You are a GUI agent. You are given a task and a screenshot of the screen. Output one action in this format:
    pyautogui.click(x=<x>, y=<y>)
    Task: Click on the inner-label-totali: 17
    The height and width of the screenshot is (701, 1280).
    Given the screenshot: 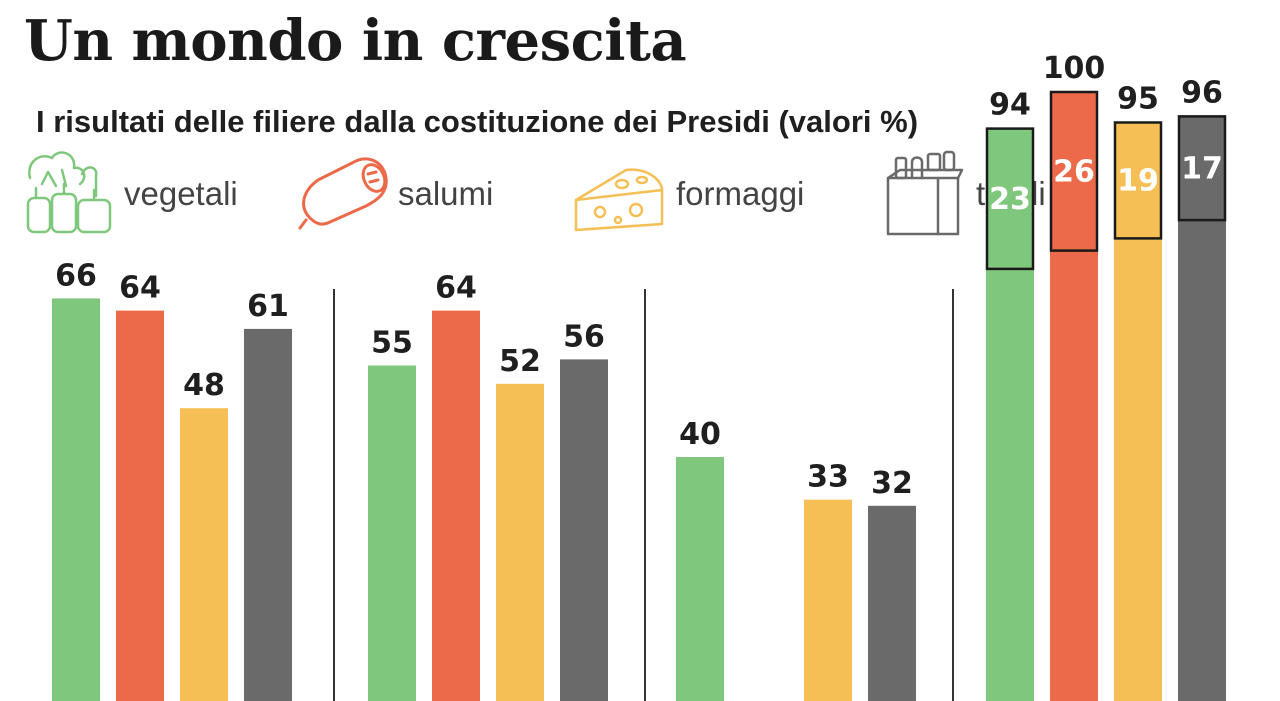 What is the action you would take?
    pyautogui.click(x=1202, y=168)
    